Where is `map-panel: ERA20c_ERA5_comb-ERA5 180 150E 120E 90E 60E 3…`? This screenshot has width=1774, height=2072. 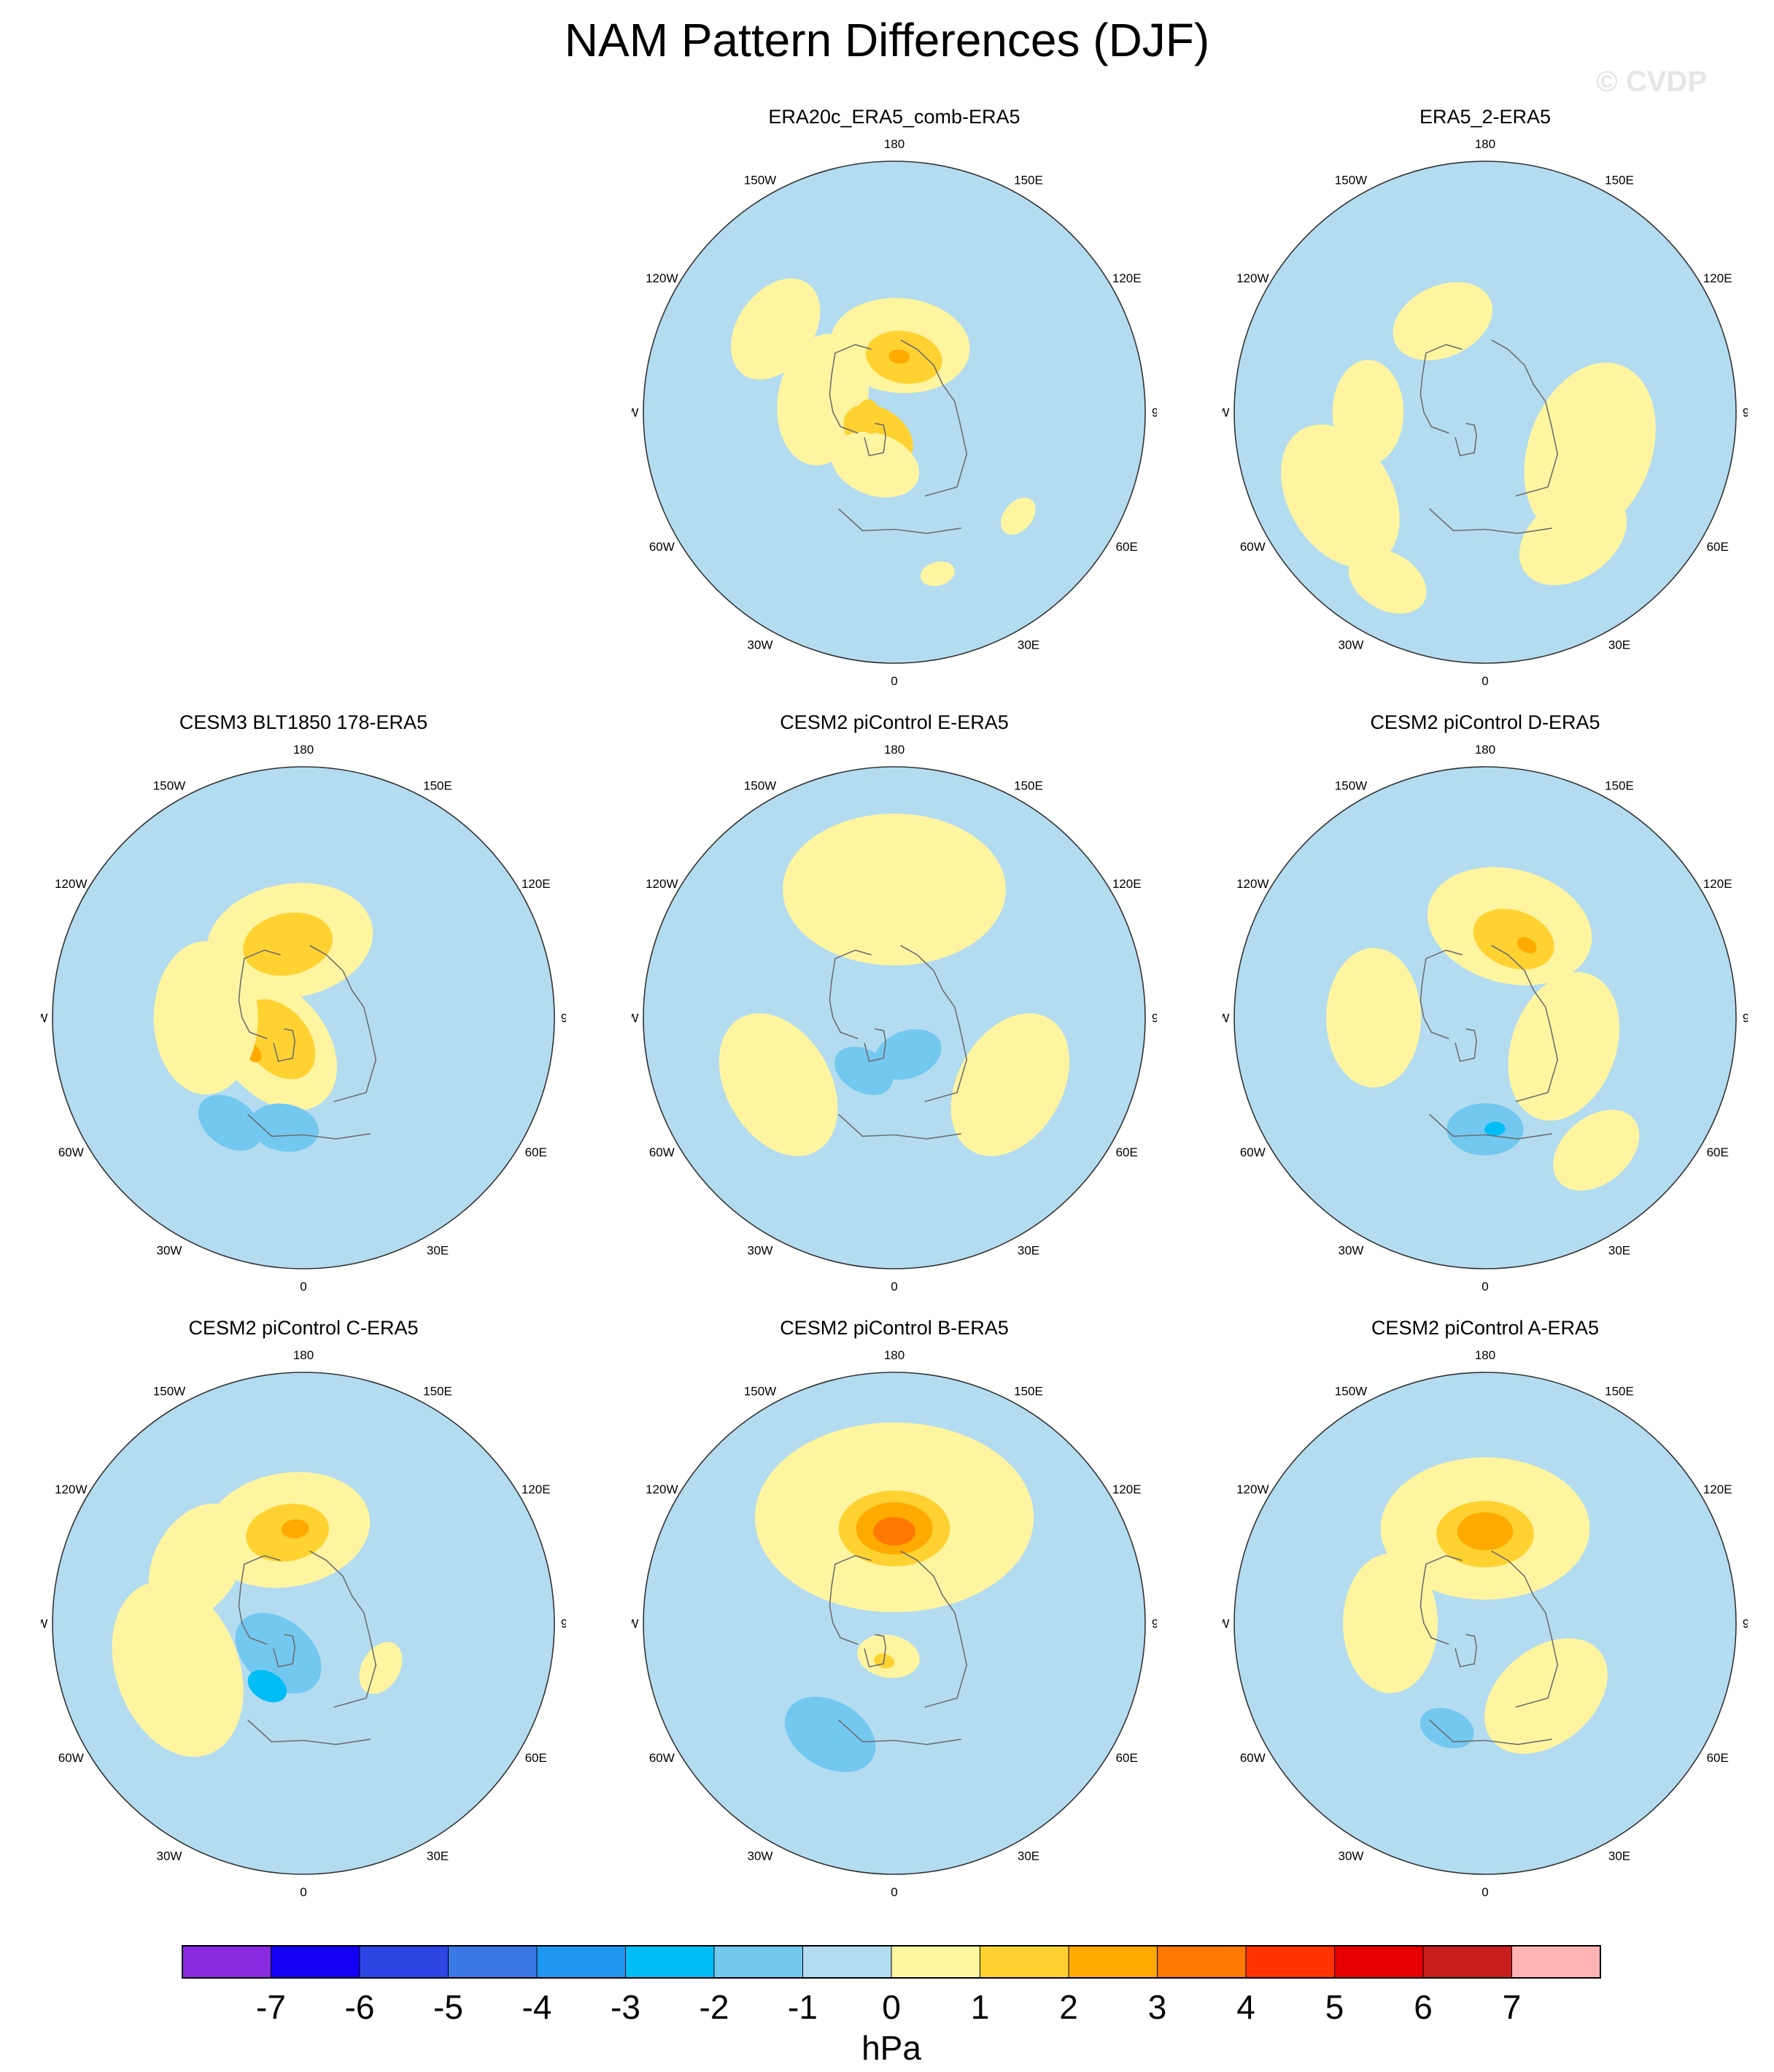
map-panel: ERA20c_ERA5_comb-ERA5 180 150E 120E 90E 60E 3… is located at coordinates (894, 397).